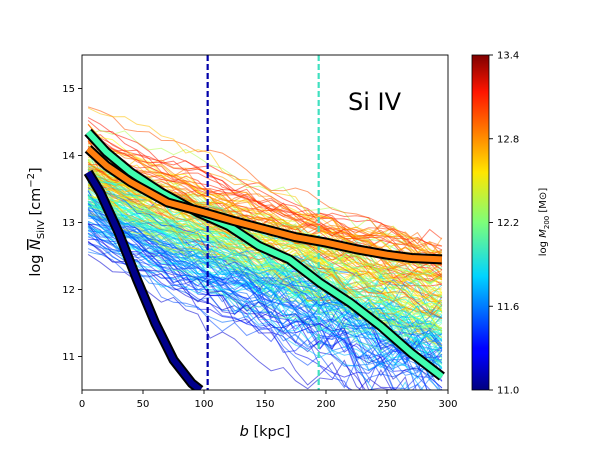 The height and width of the screenshot is (450, 600). I want to click on x-axis-title: b [kpc], so click(265, 432).